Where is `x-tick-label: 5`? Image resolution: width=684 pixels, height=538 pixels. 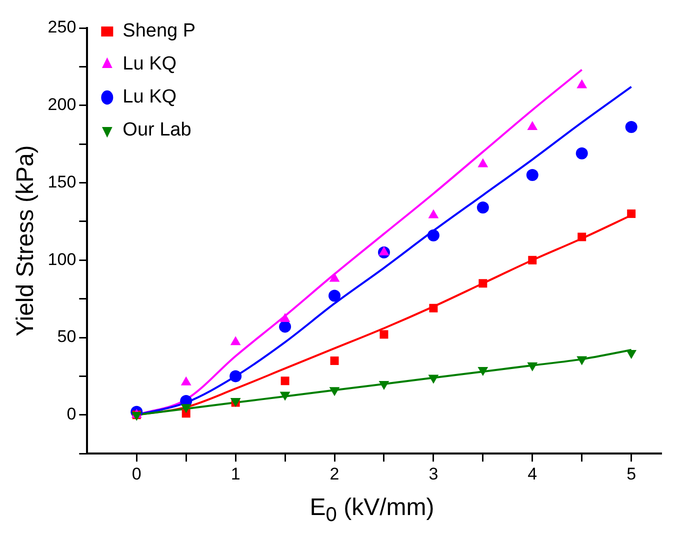 x-tick-label: 5 is located at coordinates (631, 474).